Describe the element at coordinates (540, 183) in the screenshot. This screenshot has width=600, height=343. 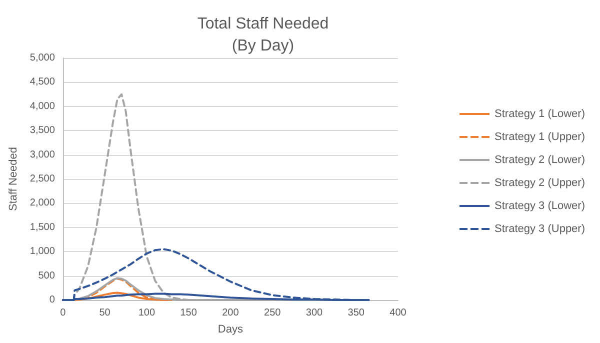
I see `legend-label: Strategy 2 (Upper)` at that location.